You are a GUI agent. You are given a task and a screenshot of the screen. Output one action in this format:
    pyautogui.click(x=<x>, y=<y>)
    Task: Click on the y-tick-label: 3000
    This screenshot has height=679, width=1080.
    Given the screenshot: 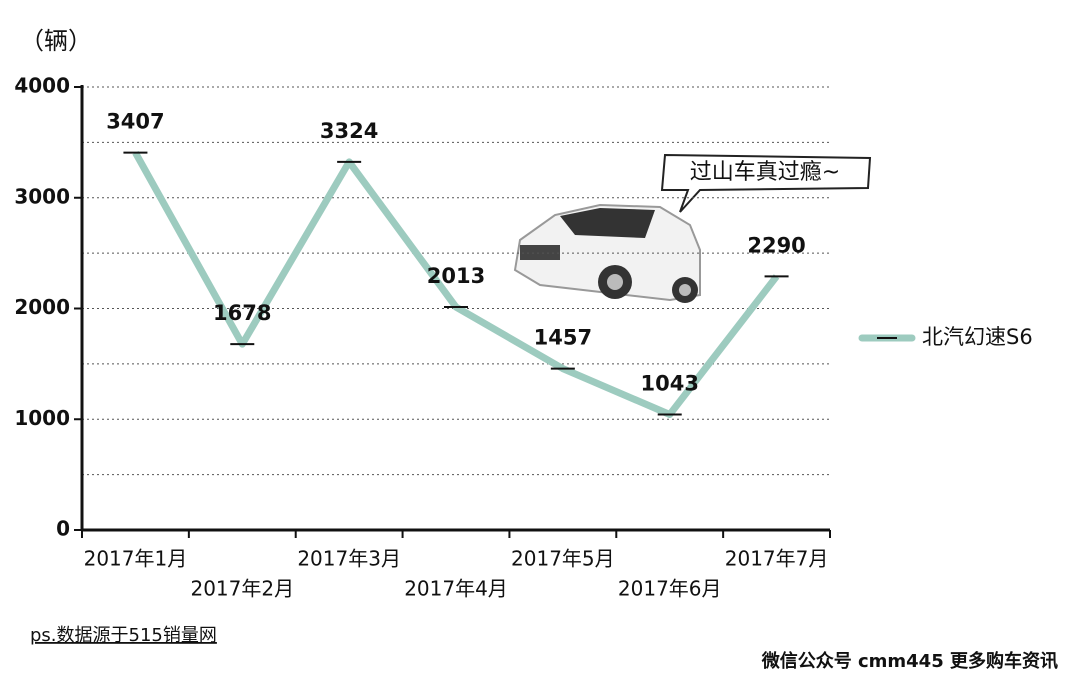 What is the action you would take?
    pyautogui.click(x=42, y=196)
    